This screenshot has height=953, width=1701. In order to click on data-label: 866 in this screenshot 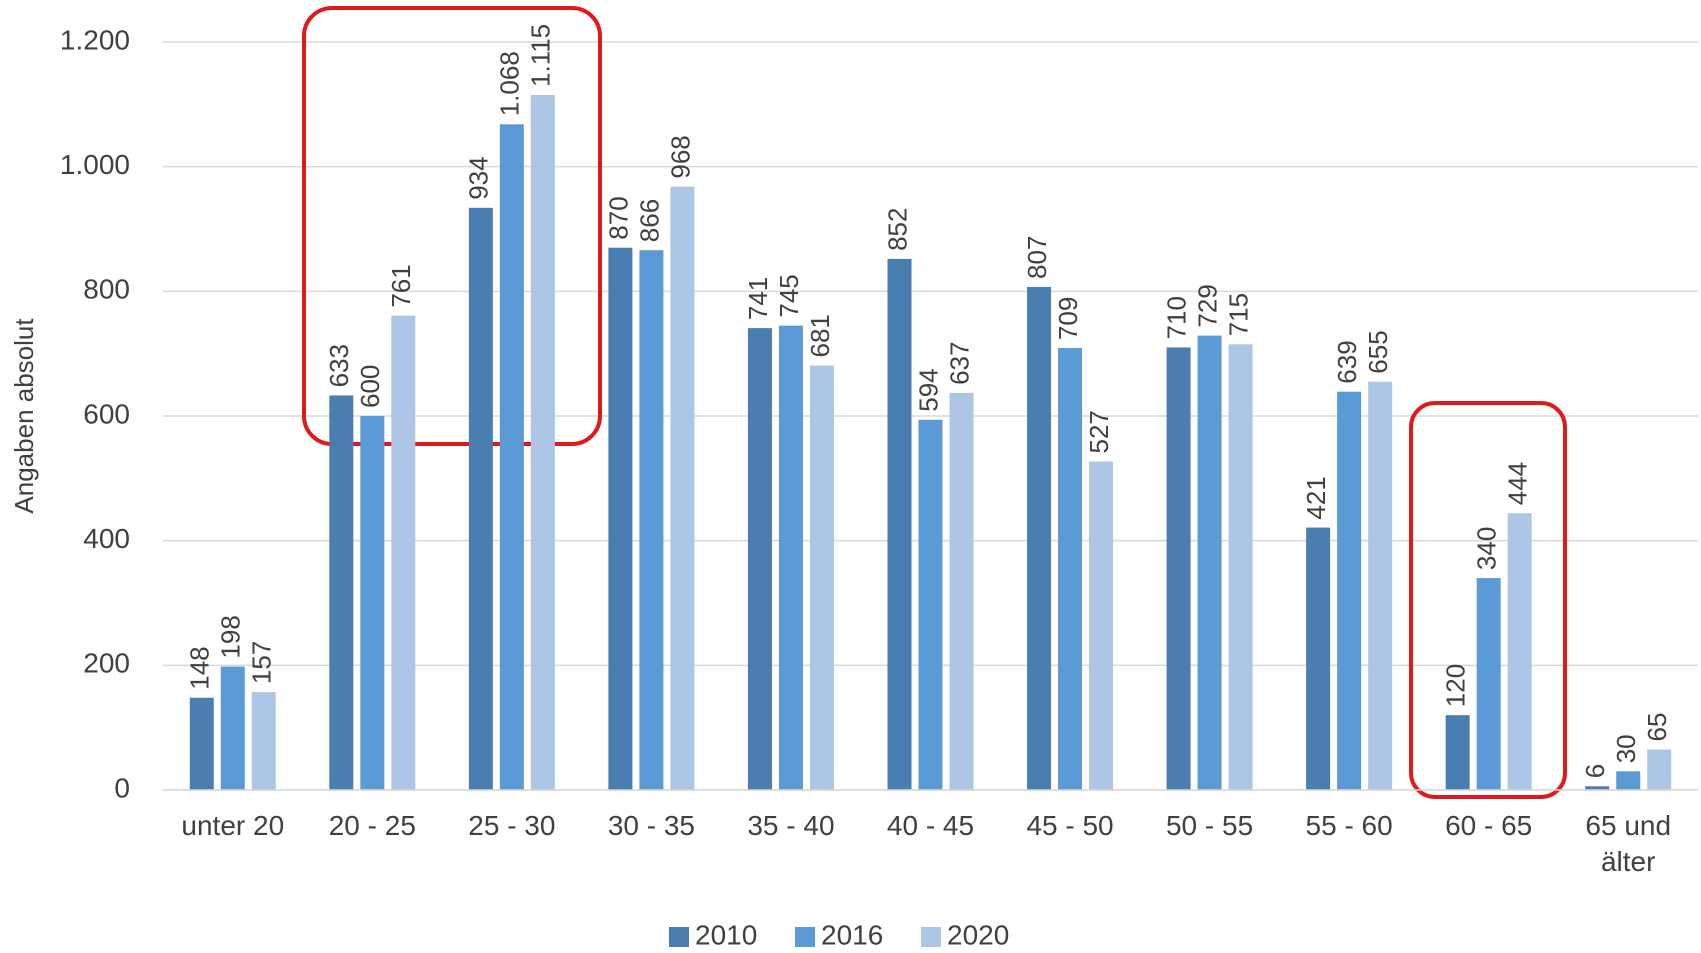, I will do `click(649, 220)`.